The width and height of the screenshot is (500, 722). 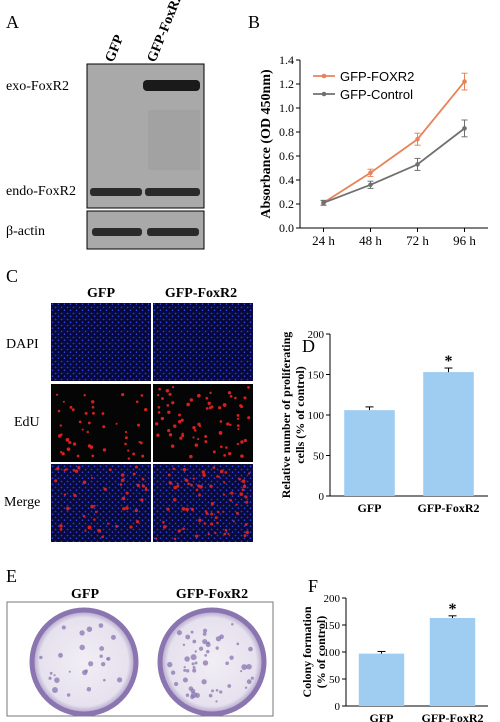 What do you see at coordinates (338, 707) in the screenshot?
I see `y-tick-label: 0` at bounding box center [338, 707].